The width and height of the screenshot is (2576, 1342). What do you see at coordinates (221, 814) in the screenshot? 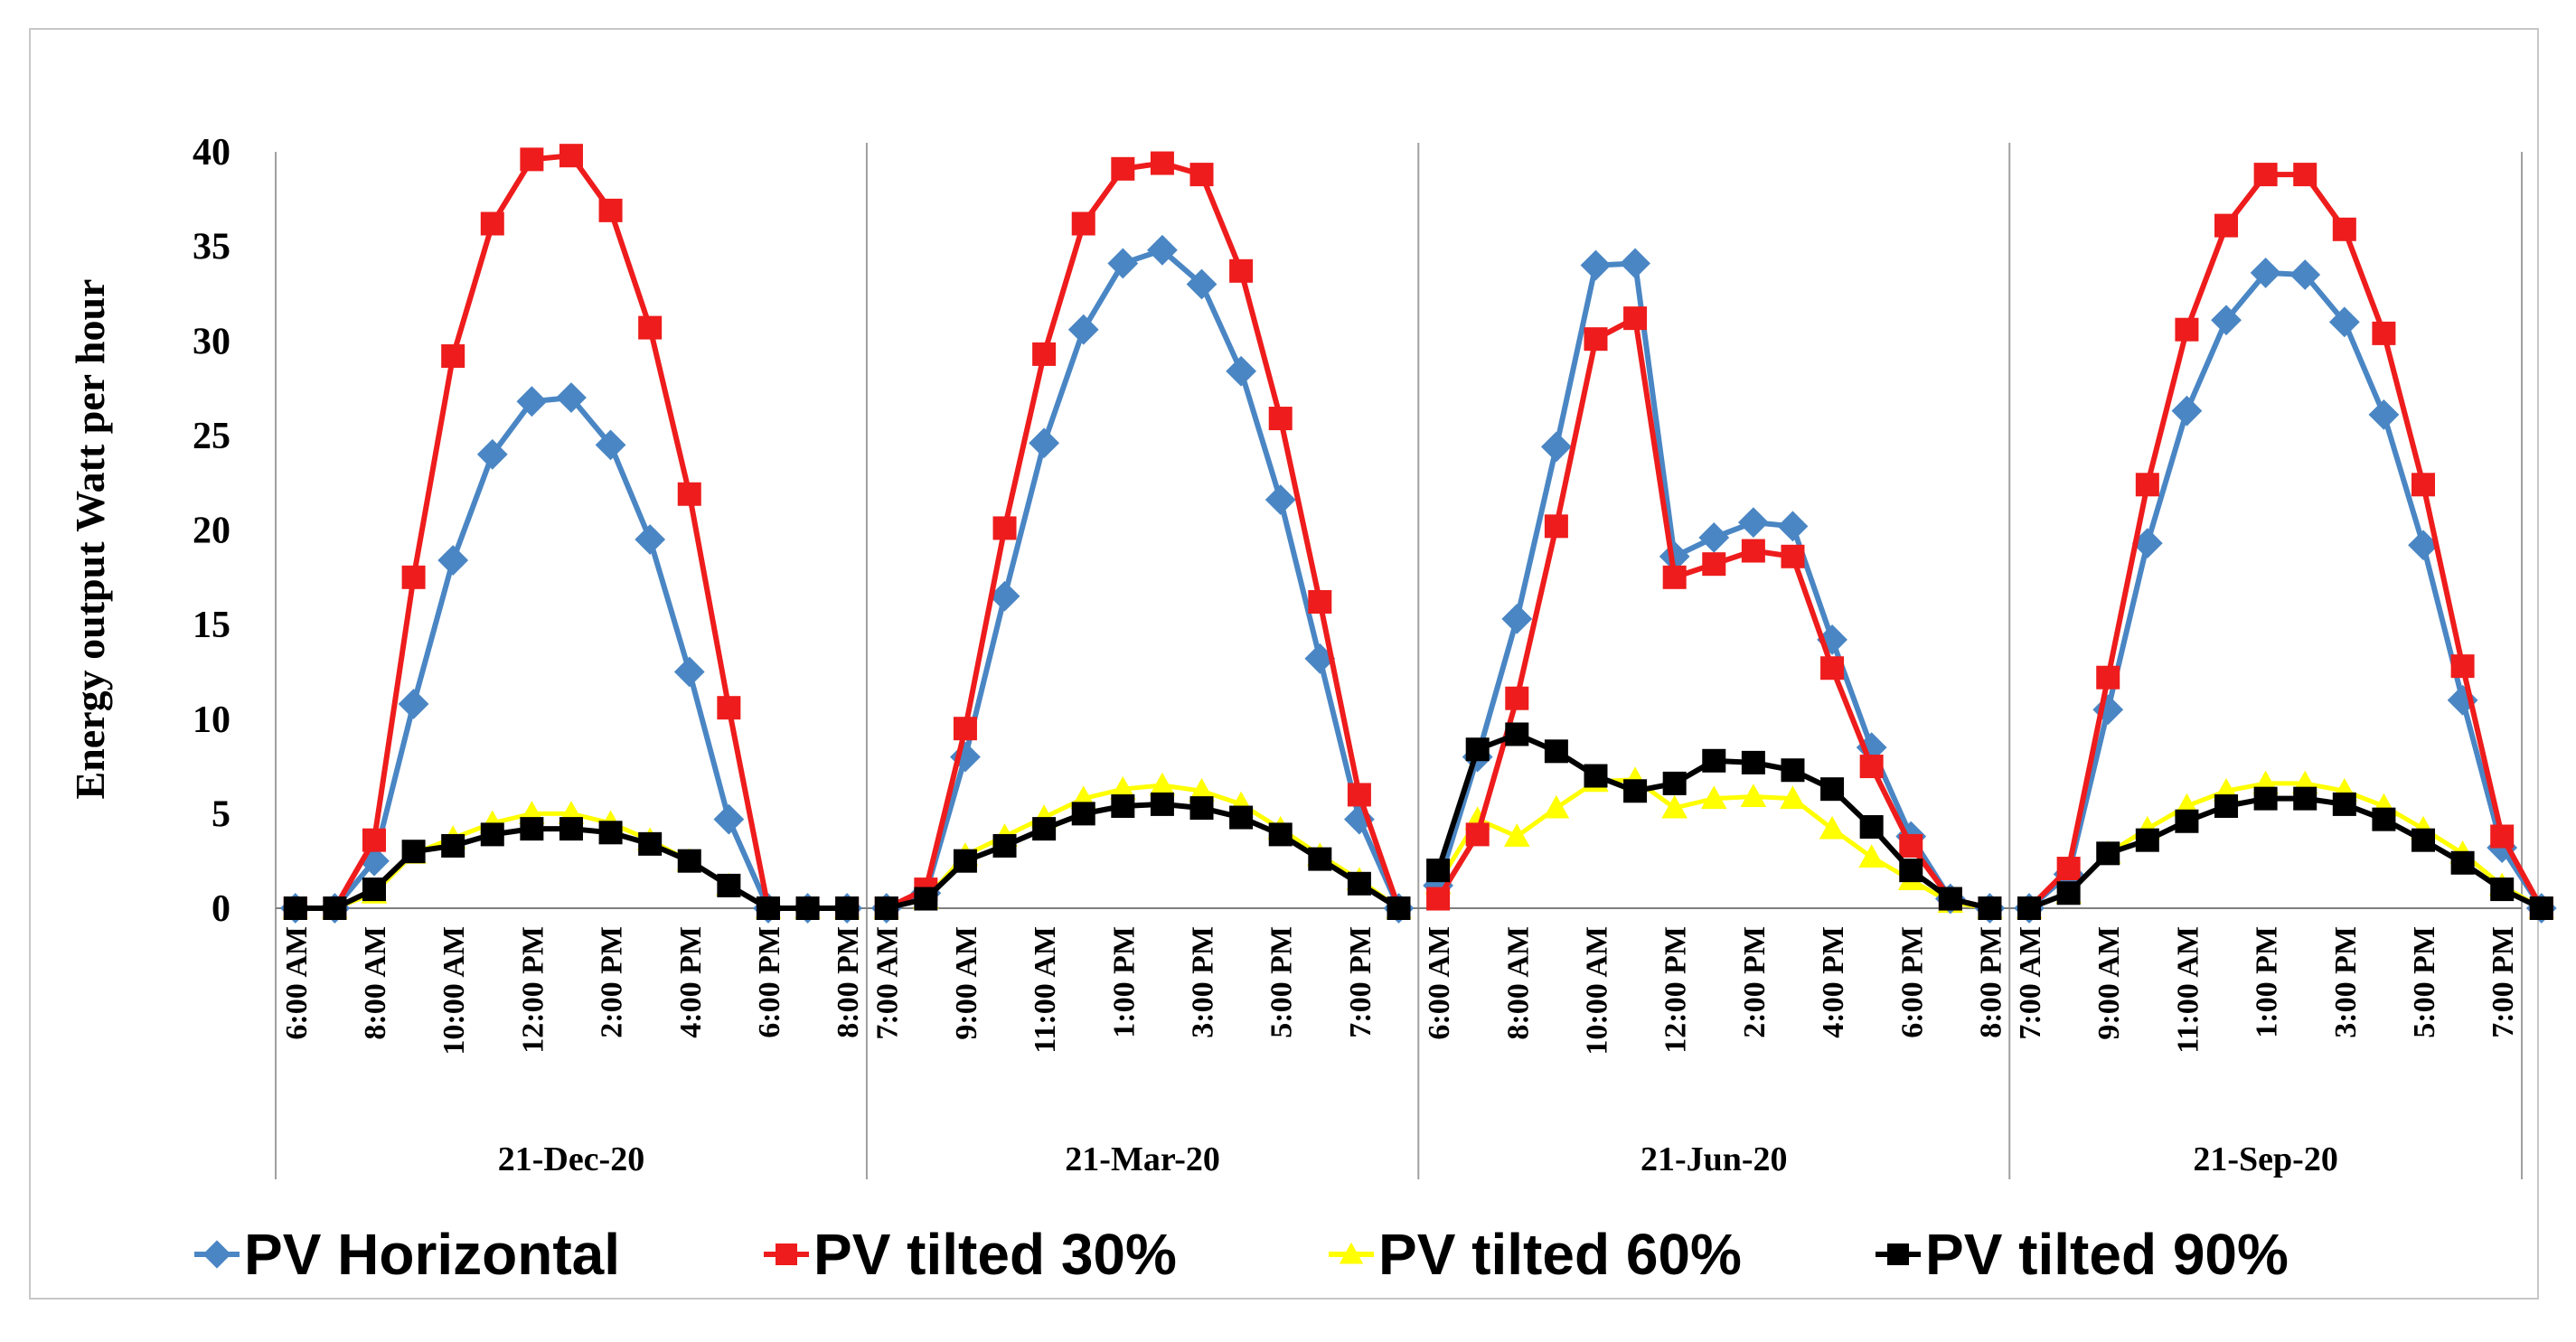
I see `y-tick-label: 5` at bounding box center [221, 814].